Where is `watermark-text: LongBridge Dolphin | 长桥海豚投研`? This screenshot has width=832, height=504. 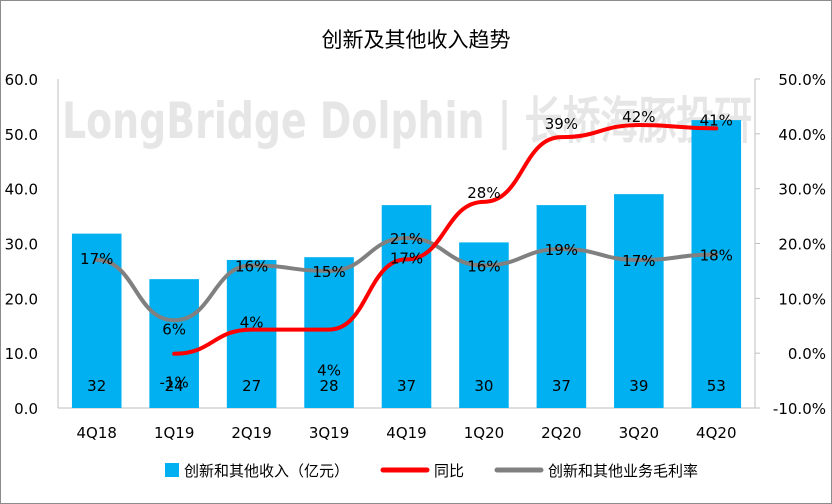
watermark-text: LongBridge Dolphin | 长桥海豚投研 is located at coordinates (407, 121).